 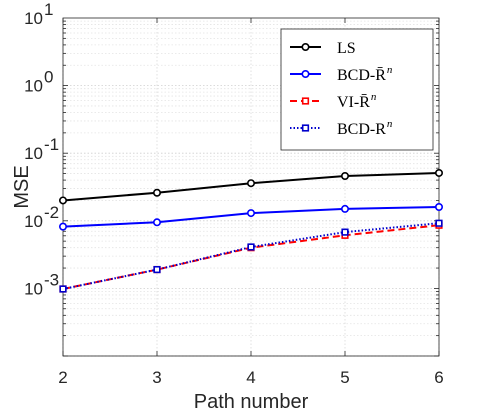 I want to click on y-tick-exponent: -2, so click(x=51, y=212).